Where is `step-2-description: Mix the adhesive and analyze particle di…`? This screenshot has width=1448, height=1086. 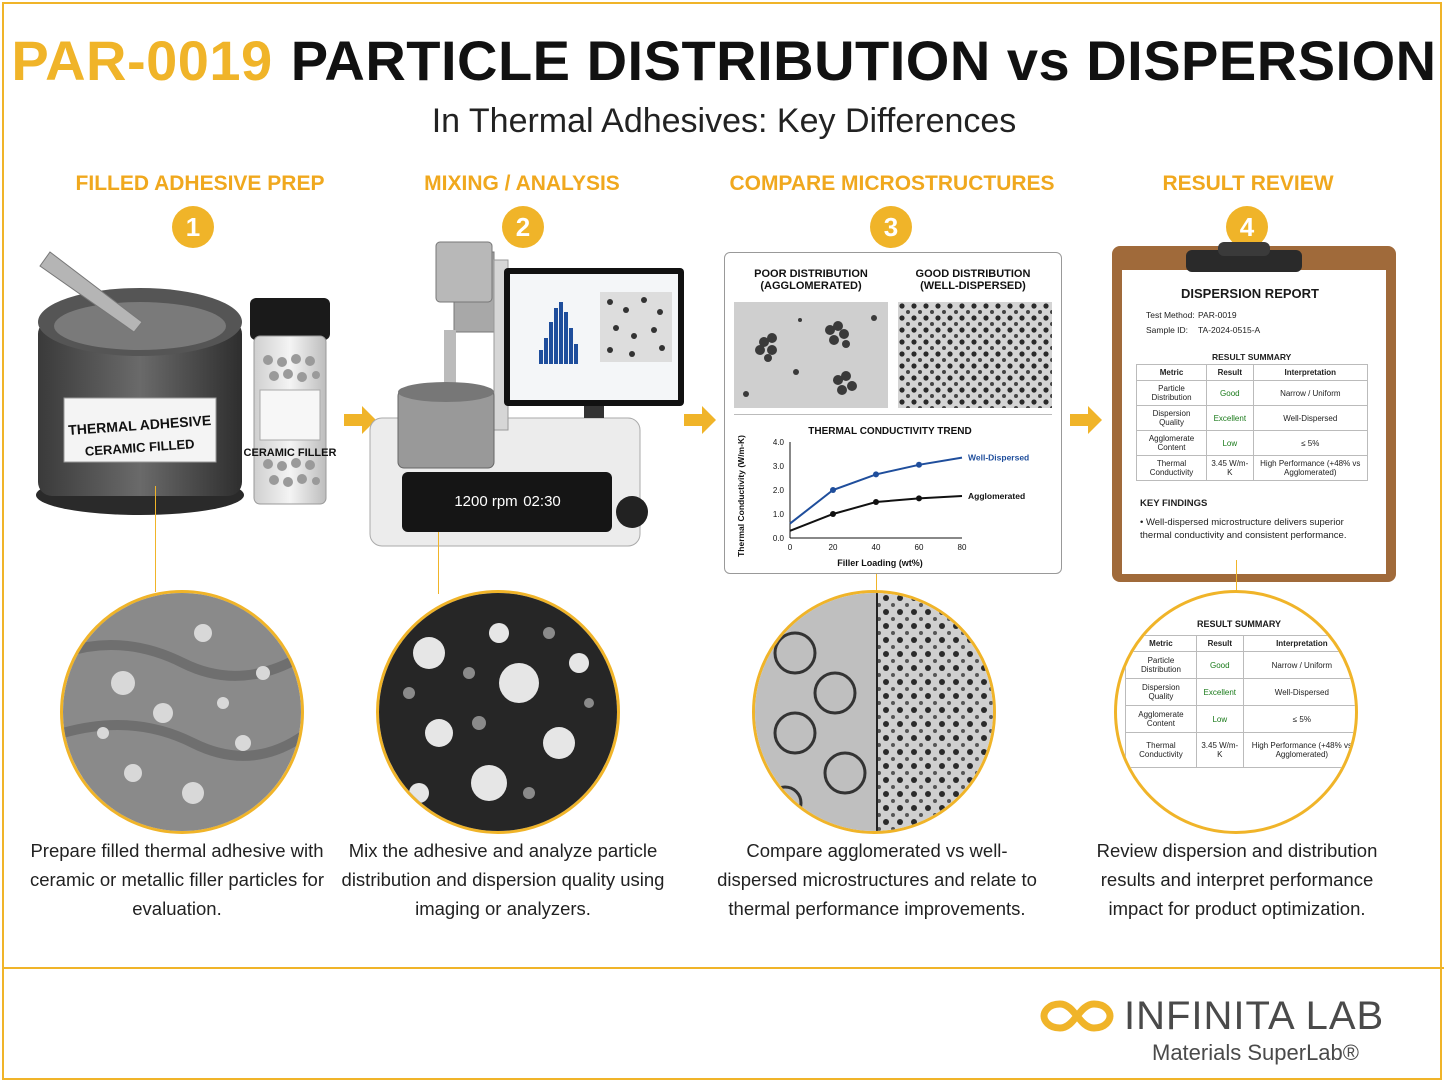 step-2-description: Mix the adhesive and analyze particle di… is located at coordinates (503, 879).